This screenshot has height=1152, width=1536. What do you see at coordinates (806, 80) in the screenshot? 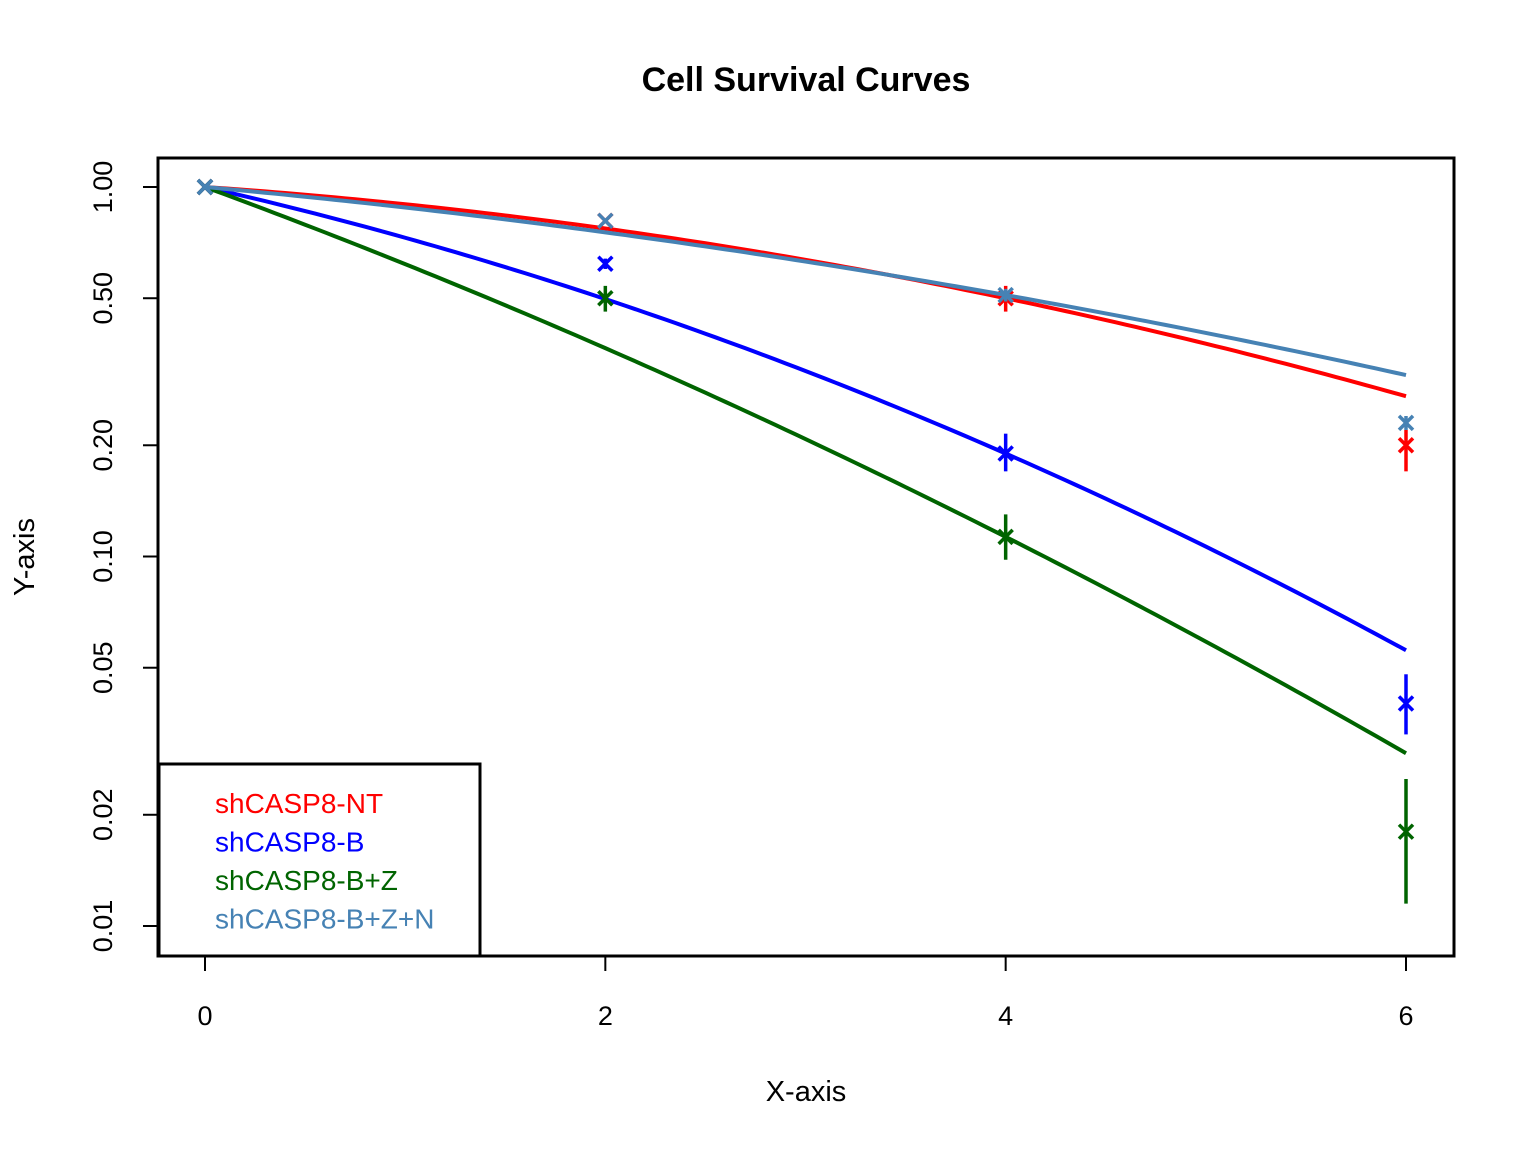
I see `chart-title: Cell Survival Curves` at bounding box center [806, 80].